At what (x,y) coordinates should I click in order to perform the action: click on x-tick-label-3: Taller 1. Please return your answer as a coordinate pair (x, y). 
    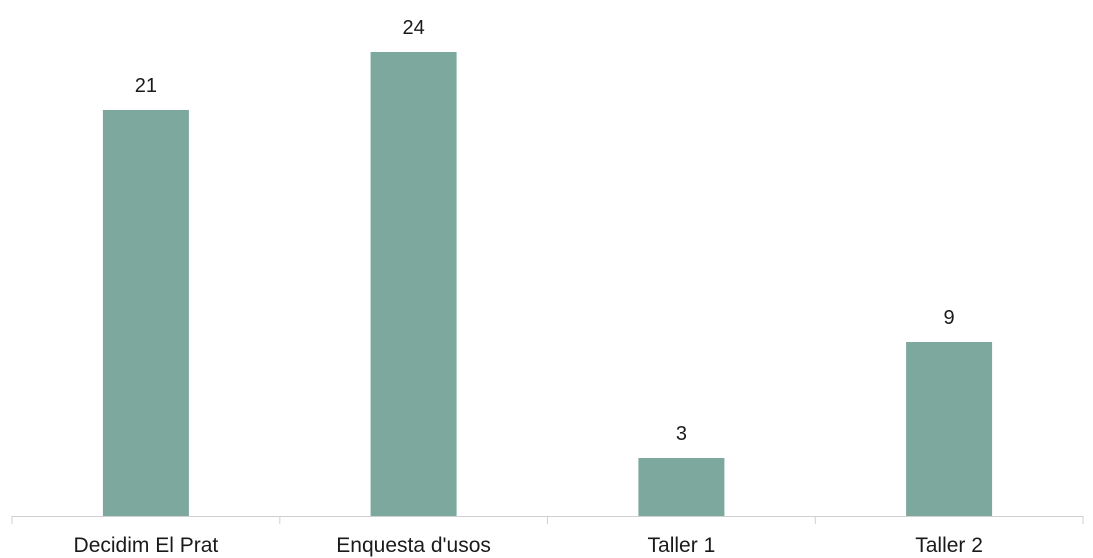
    Looking at the image, I should click on (682, 545).